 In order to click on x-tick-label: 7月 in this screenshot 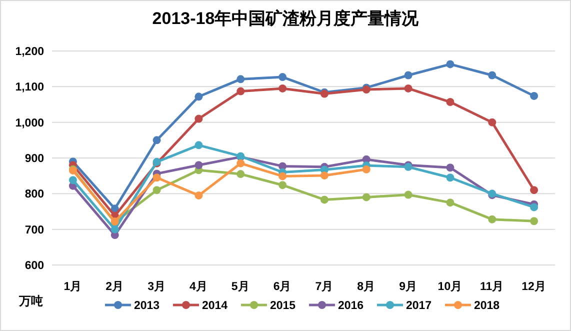, I will do `click(324, 286)`.